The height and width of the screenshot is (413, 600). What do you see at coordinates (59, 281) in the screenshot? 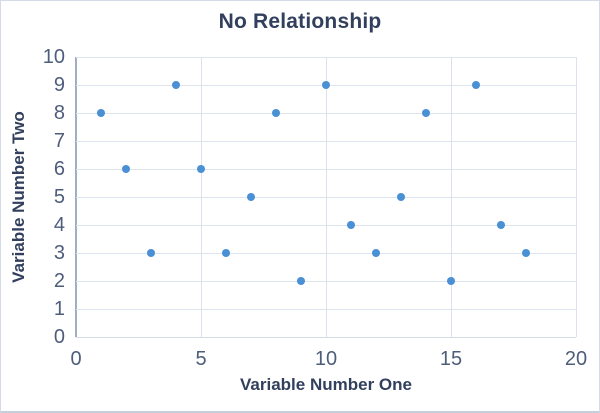
I see `y-tick-label: 2` at bounding box center [59, 281].